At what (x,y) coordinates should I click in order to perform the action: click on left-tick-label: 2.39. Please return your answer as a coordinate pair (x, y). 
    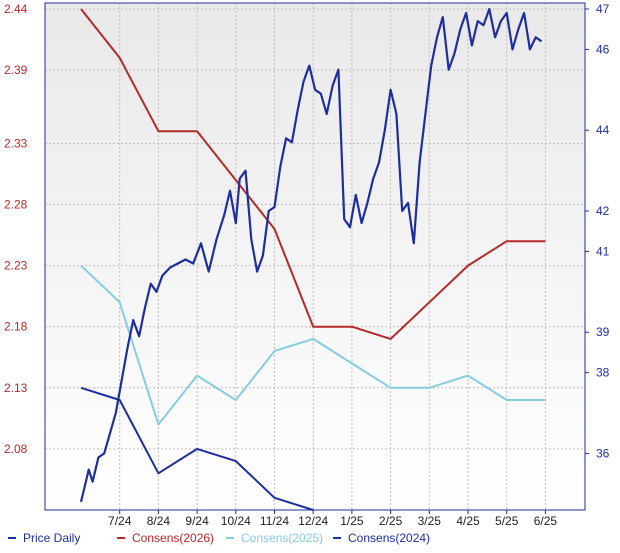
    Looking at the image, I should click on (16, 70).